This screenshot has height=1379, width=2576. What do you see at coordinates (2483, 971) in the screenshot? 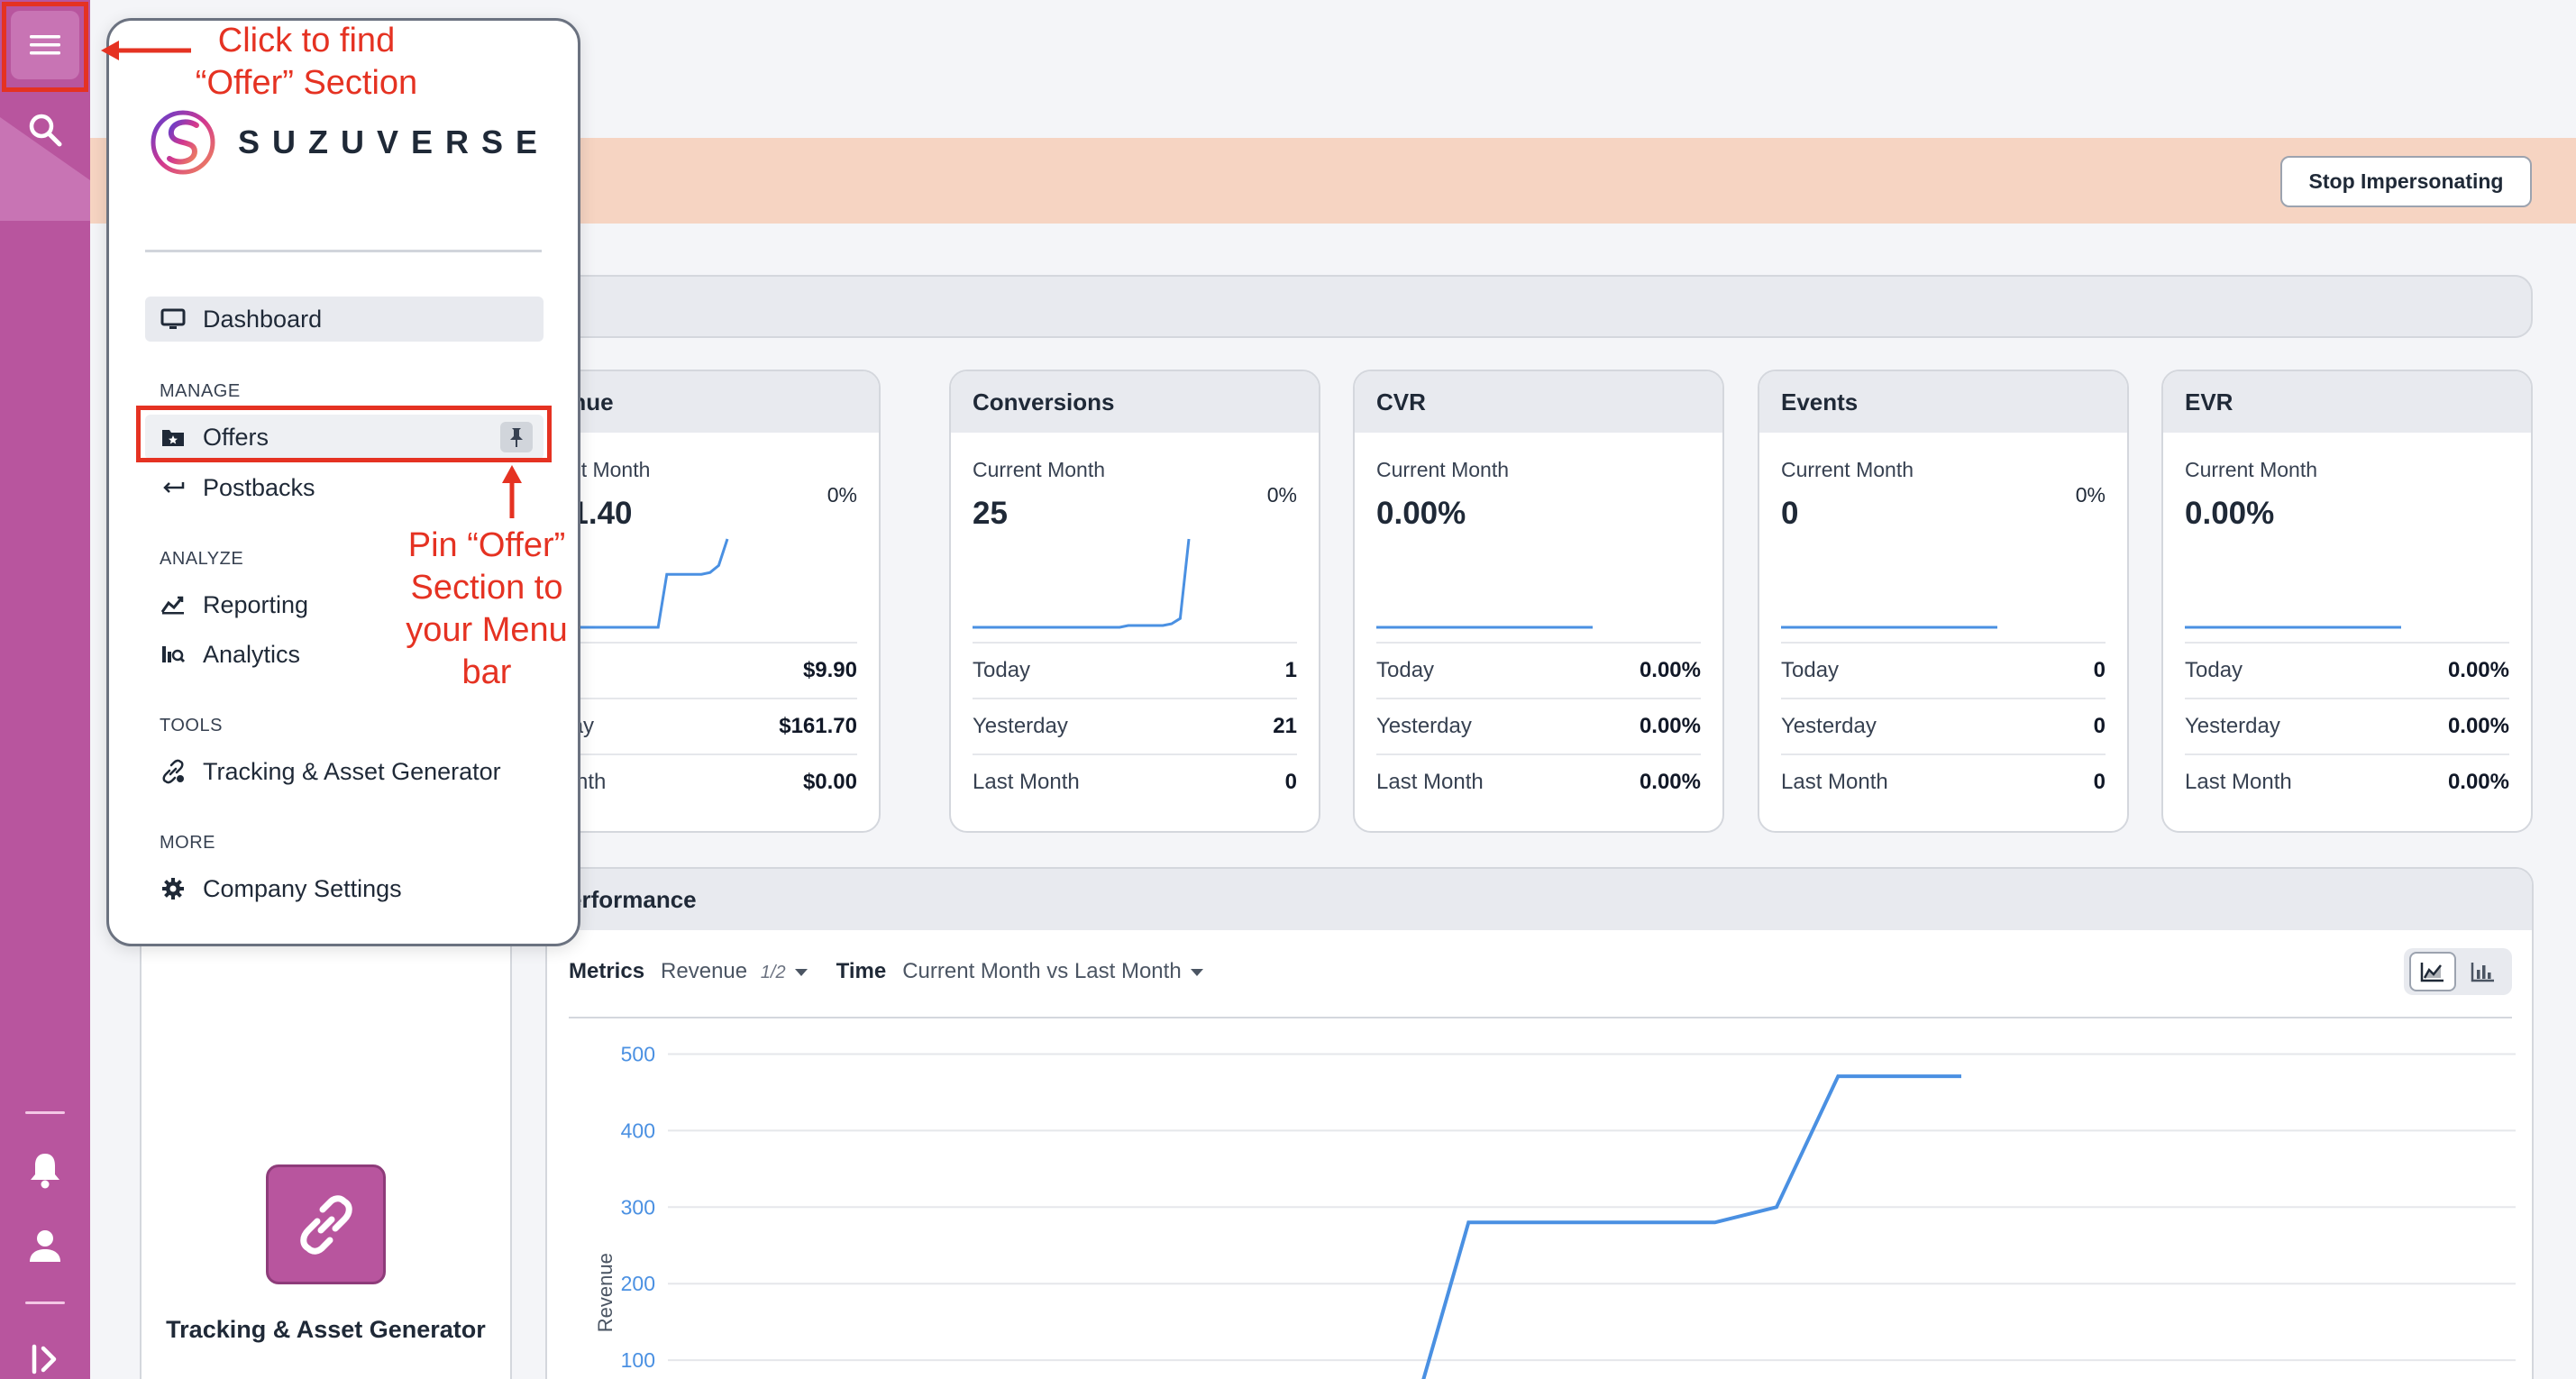
I see `bar-chart-button` at bounding box center [2483, 971].